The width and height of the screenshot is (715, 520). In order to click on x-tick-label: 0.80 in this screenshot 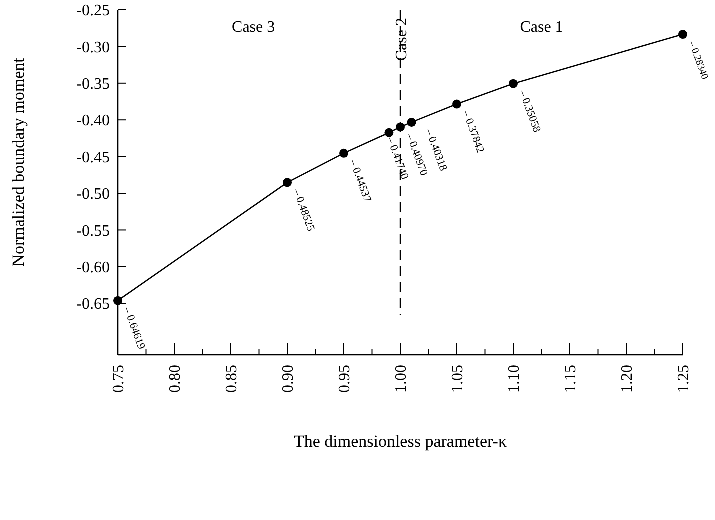, I will do `click(175, 379)`.